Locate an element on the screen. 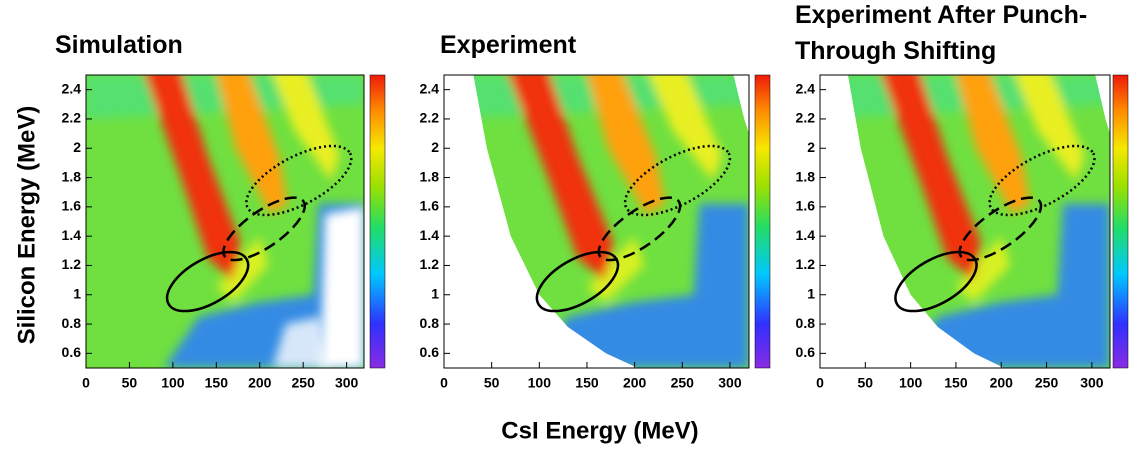 This screenshot has width=1138, height=453. chart-title: Experiment After Punch-Through Shifting is located at coordinates (941, 33).